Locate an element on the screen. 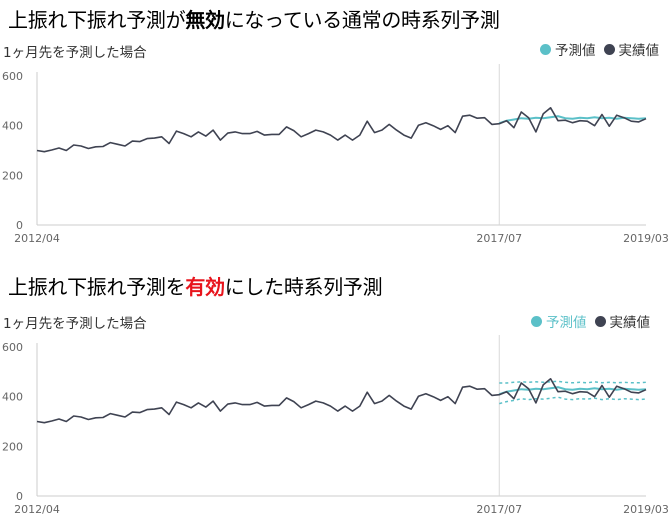 This screenshot has height=523, width=670. legend-bottom: 予測値 実績値 is located at coordinates (594, 321).